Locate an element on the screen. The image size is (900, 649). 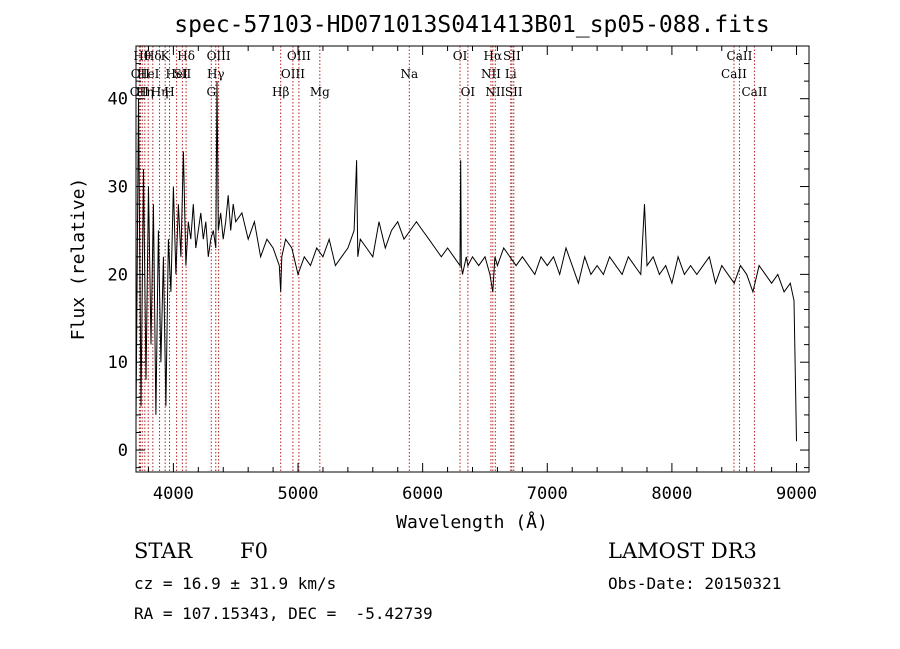
line-marker-label-30: CaII is located at coordinates (754, 92).